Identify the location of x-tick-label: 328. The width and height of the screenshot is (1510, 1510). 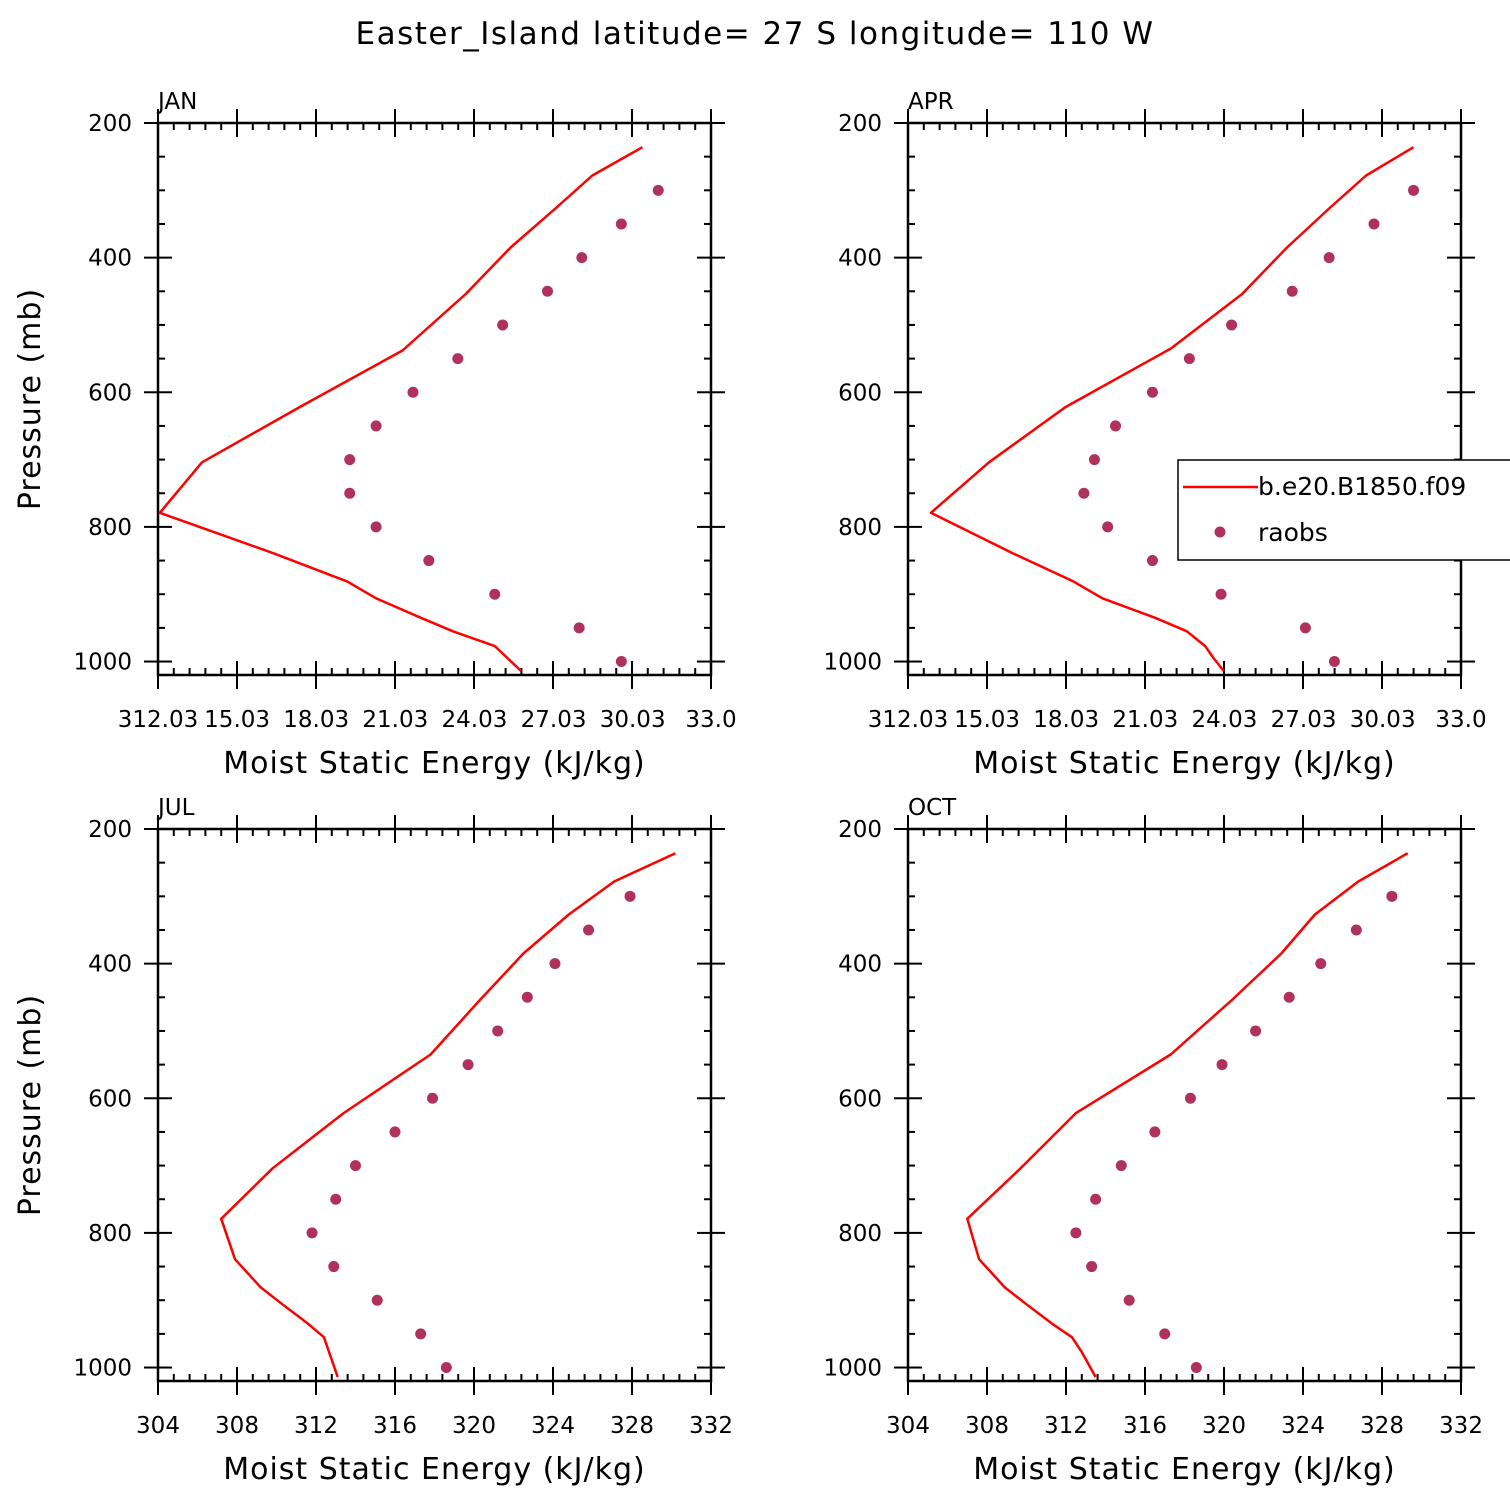
(1382, 1426).